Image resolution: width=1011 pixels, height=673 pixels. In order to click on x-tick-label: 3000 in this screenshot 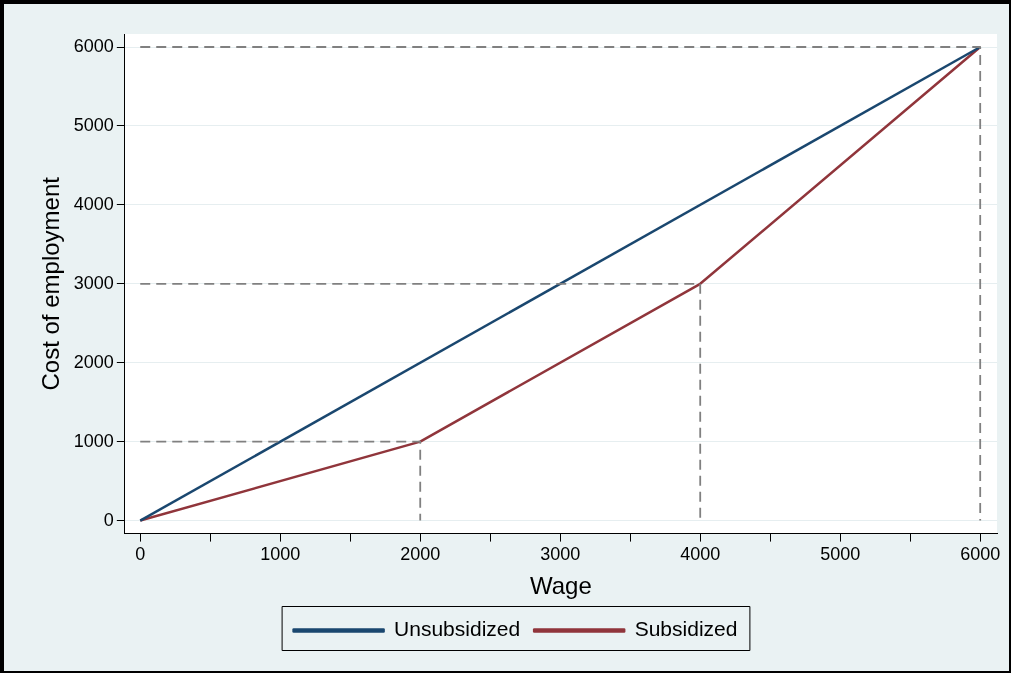, I will do `click(560, 554)`.